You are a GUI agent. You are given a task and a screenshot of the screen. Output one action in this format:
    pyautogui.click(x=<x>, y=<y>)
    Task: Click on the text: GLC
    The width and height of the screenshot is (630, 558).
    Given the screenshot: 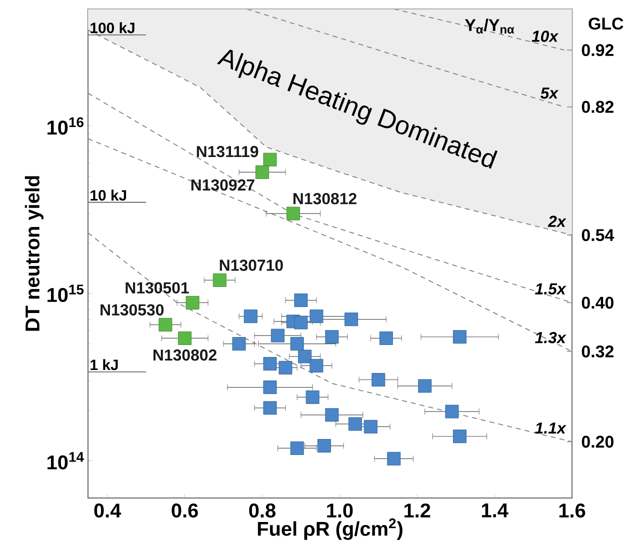 What is the action you would take?
    pyautogui.click(x=606, y=24)
    